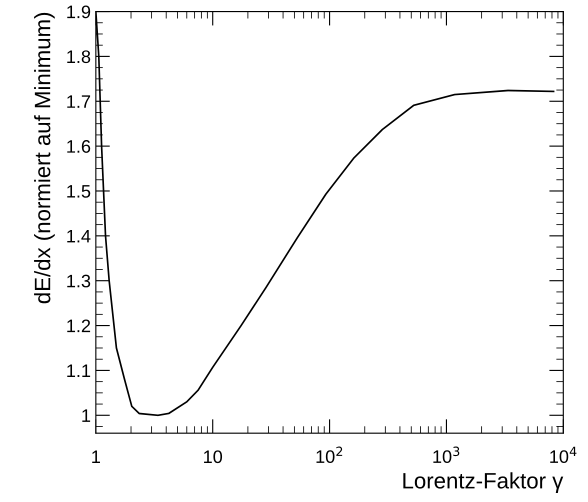 The width and height of the screenshot is (588, 502). I want to click on x-tick-label: 10$^{2}$, so click(329, 455).